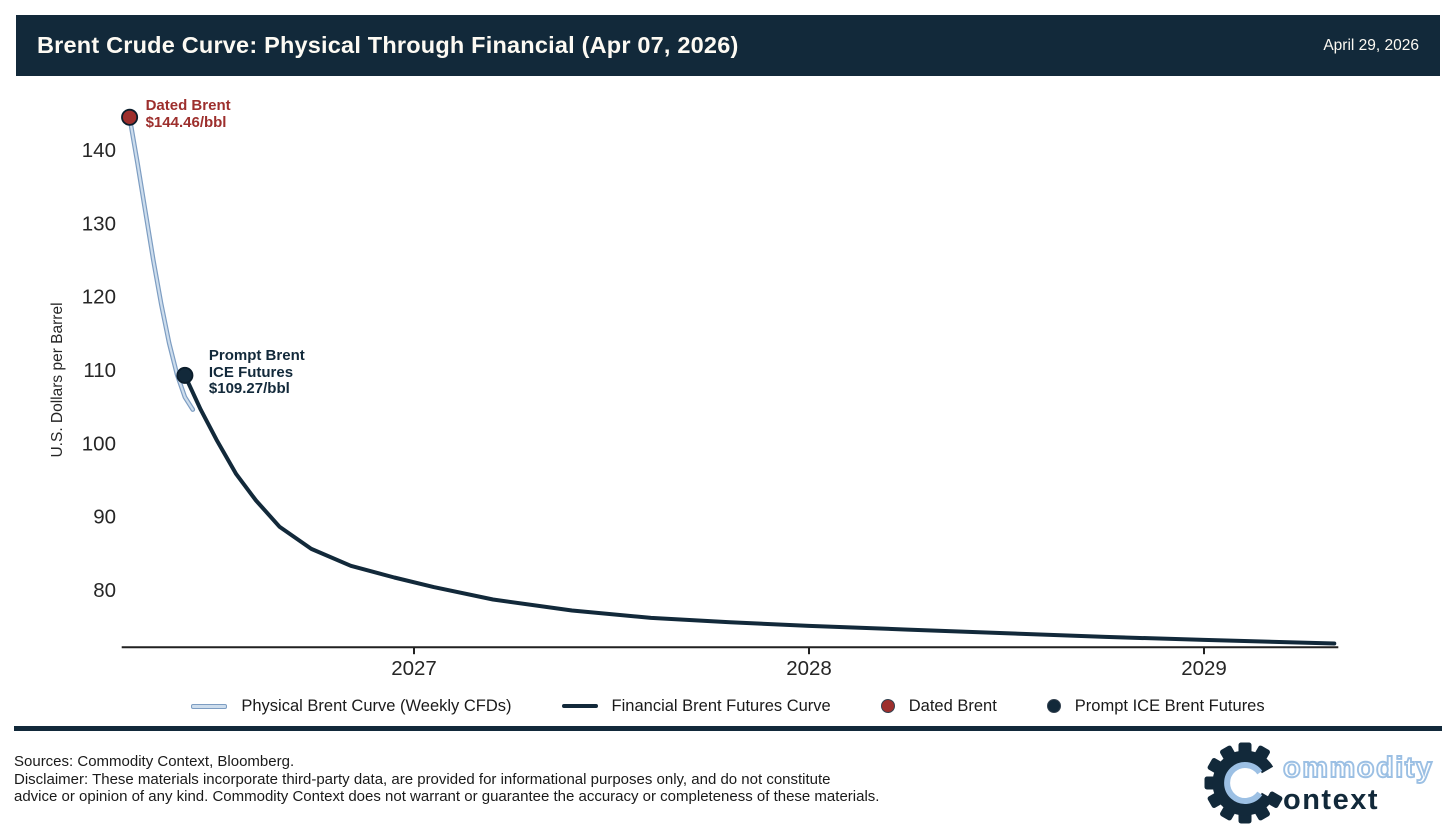  Describe the element at coordinates (99, 370) in the screenshot. I see `y-tick-label: 110` at that location.